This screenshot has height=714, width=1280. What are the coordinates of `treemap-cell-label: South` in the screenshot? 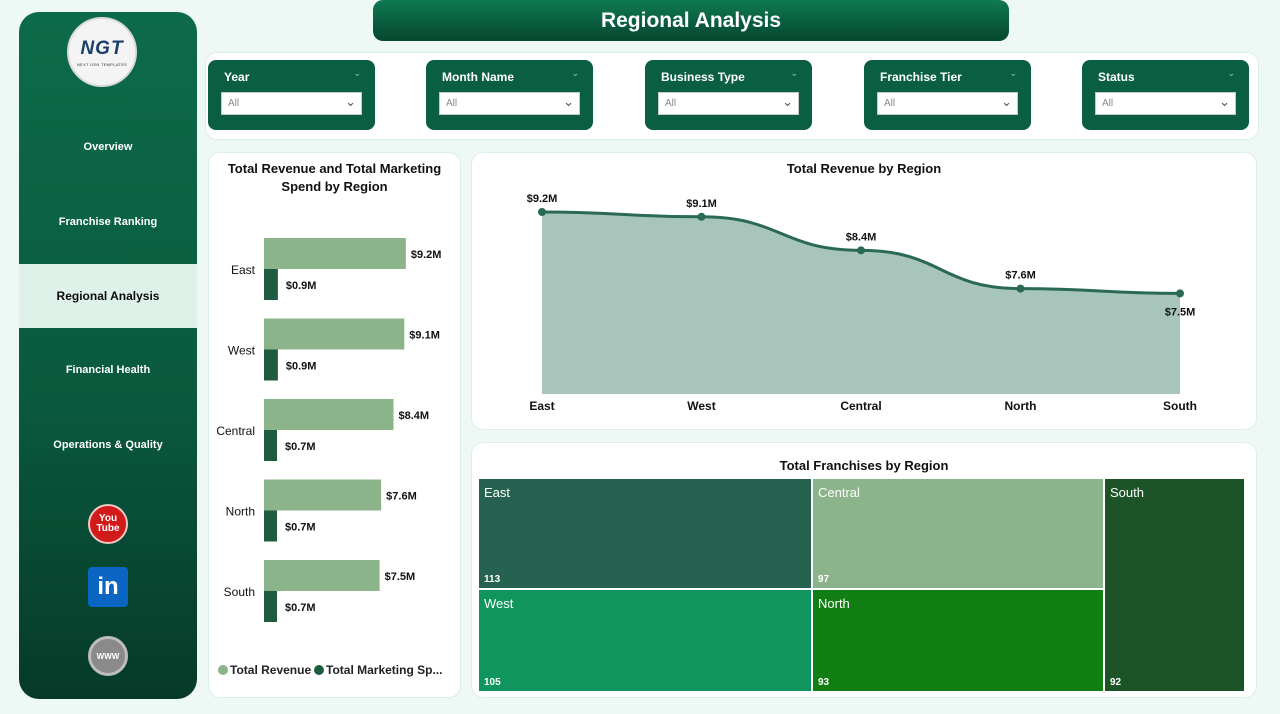 It's located at (1127, 492).